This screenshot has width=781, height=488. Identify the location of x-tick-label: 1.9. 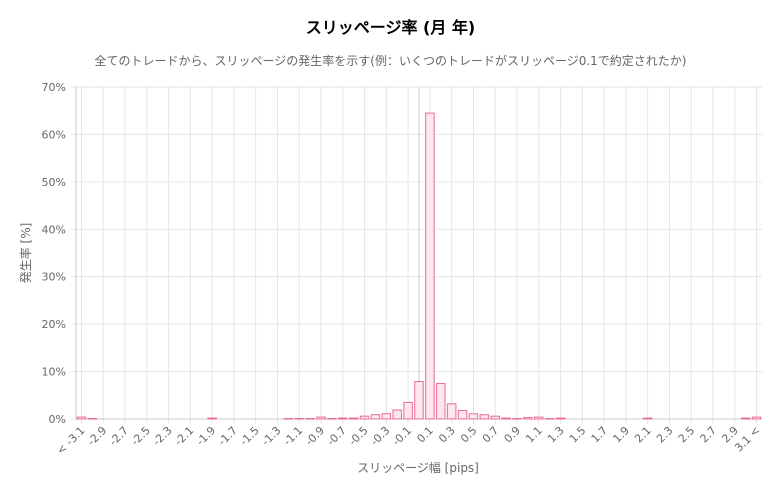
(621, 435).